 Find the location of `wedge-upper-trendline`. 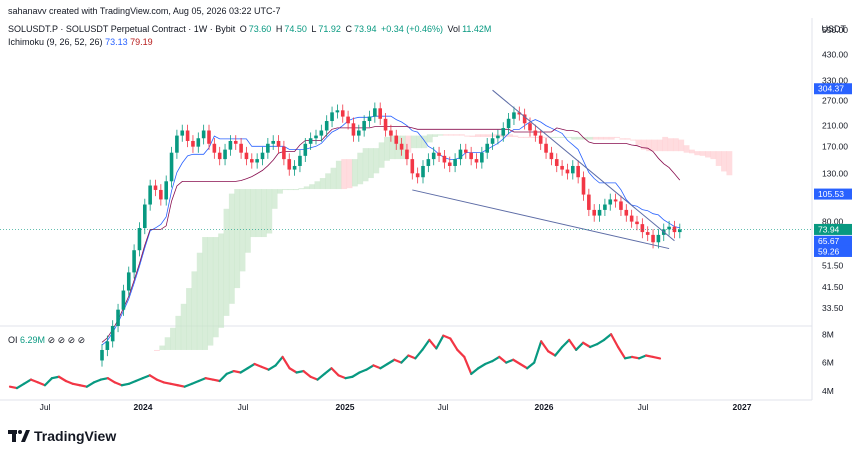

wedge-upper-trendline is located at coordinates (583, 165).